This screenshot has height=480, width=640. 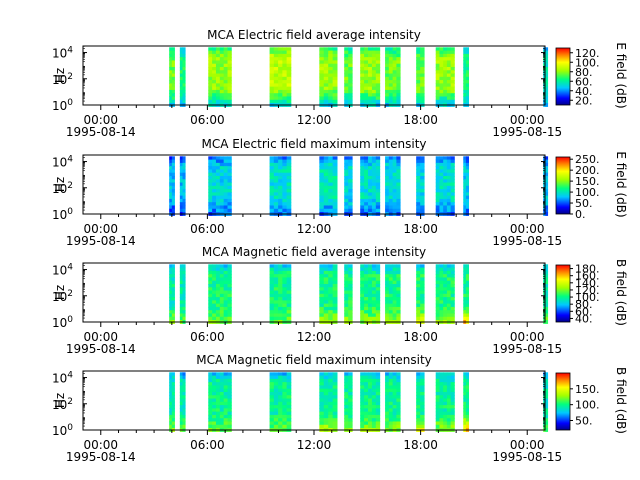 I want to click on panel-title: MCA Magnetic field average intensity, so click(x=314, y=252).